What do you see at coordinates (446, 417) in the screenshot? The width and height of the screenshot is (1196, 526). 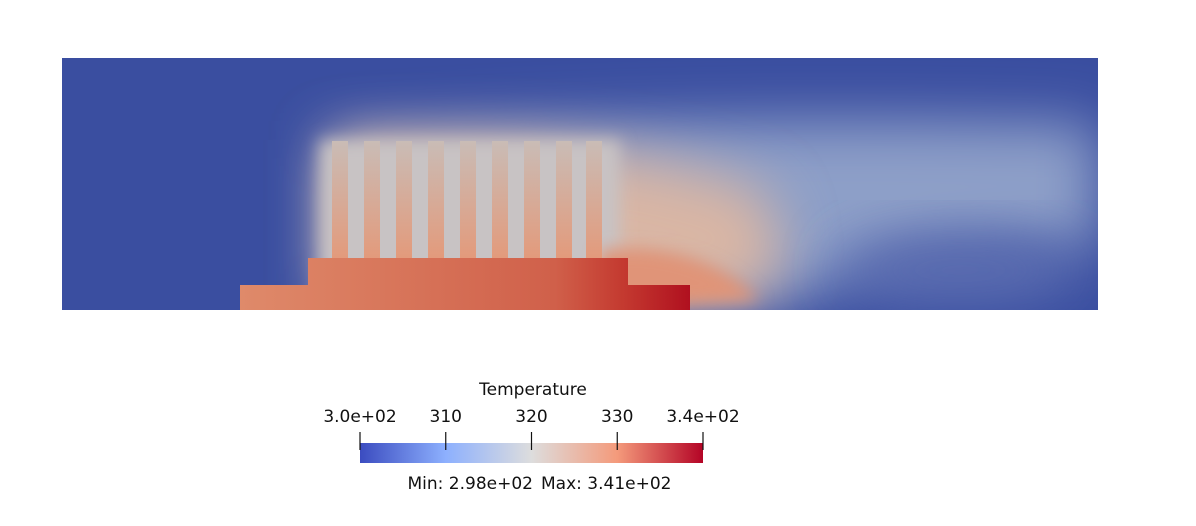 I see `tick-label: 310` at bounding box center [446, 417].